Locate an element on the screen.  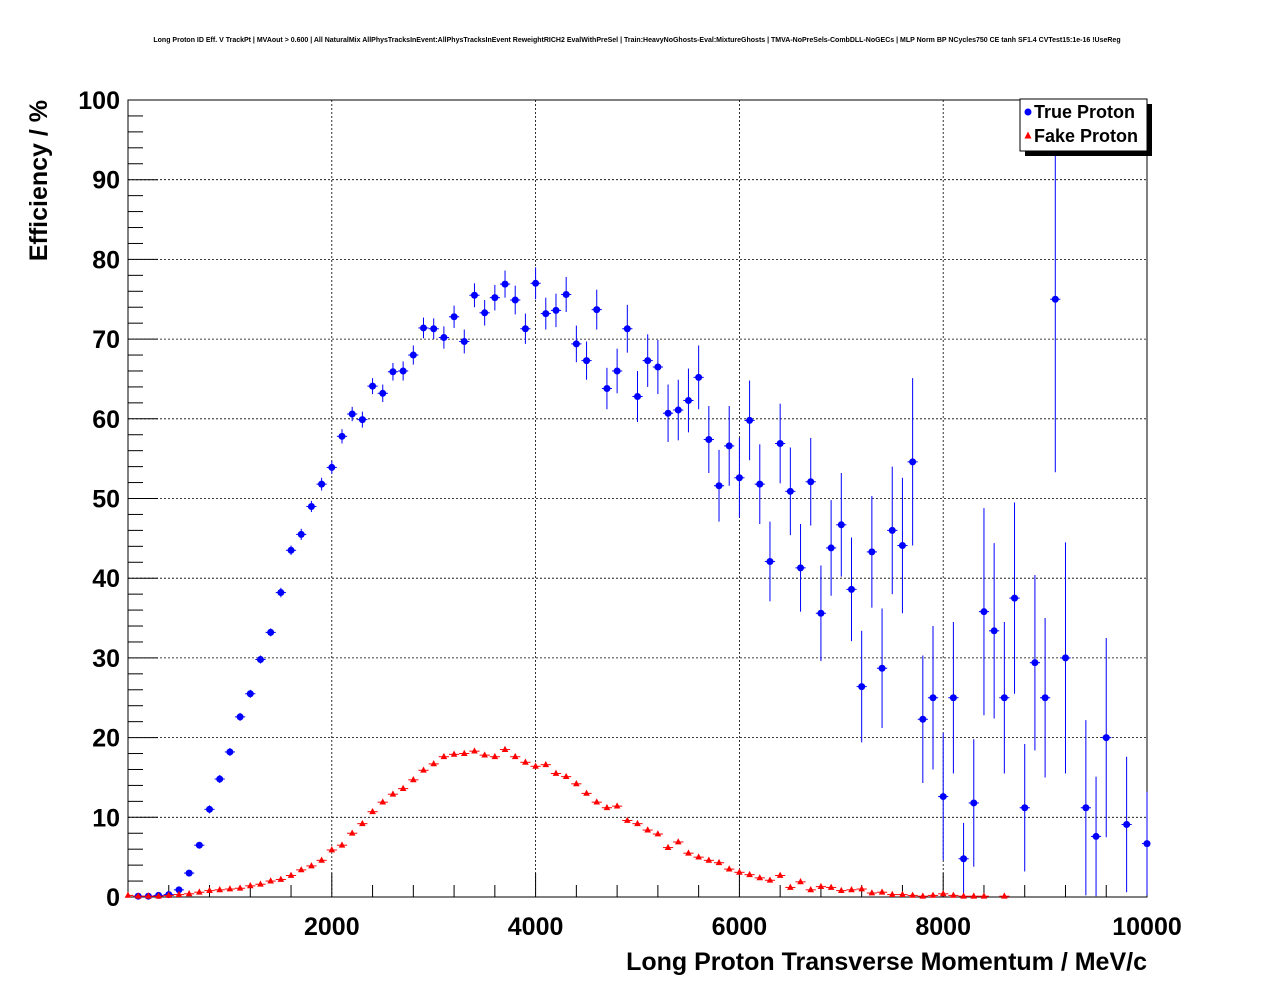
y-tick-label: 70 is located at coordinates (106, 340).